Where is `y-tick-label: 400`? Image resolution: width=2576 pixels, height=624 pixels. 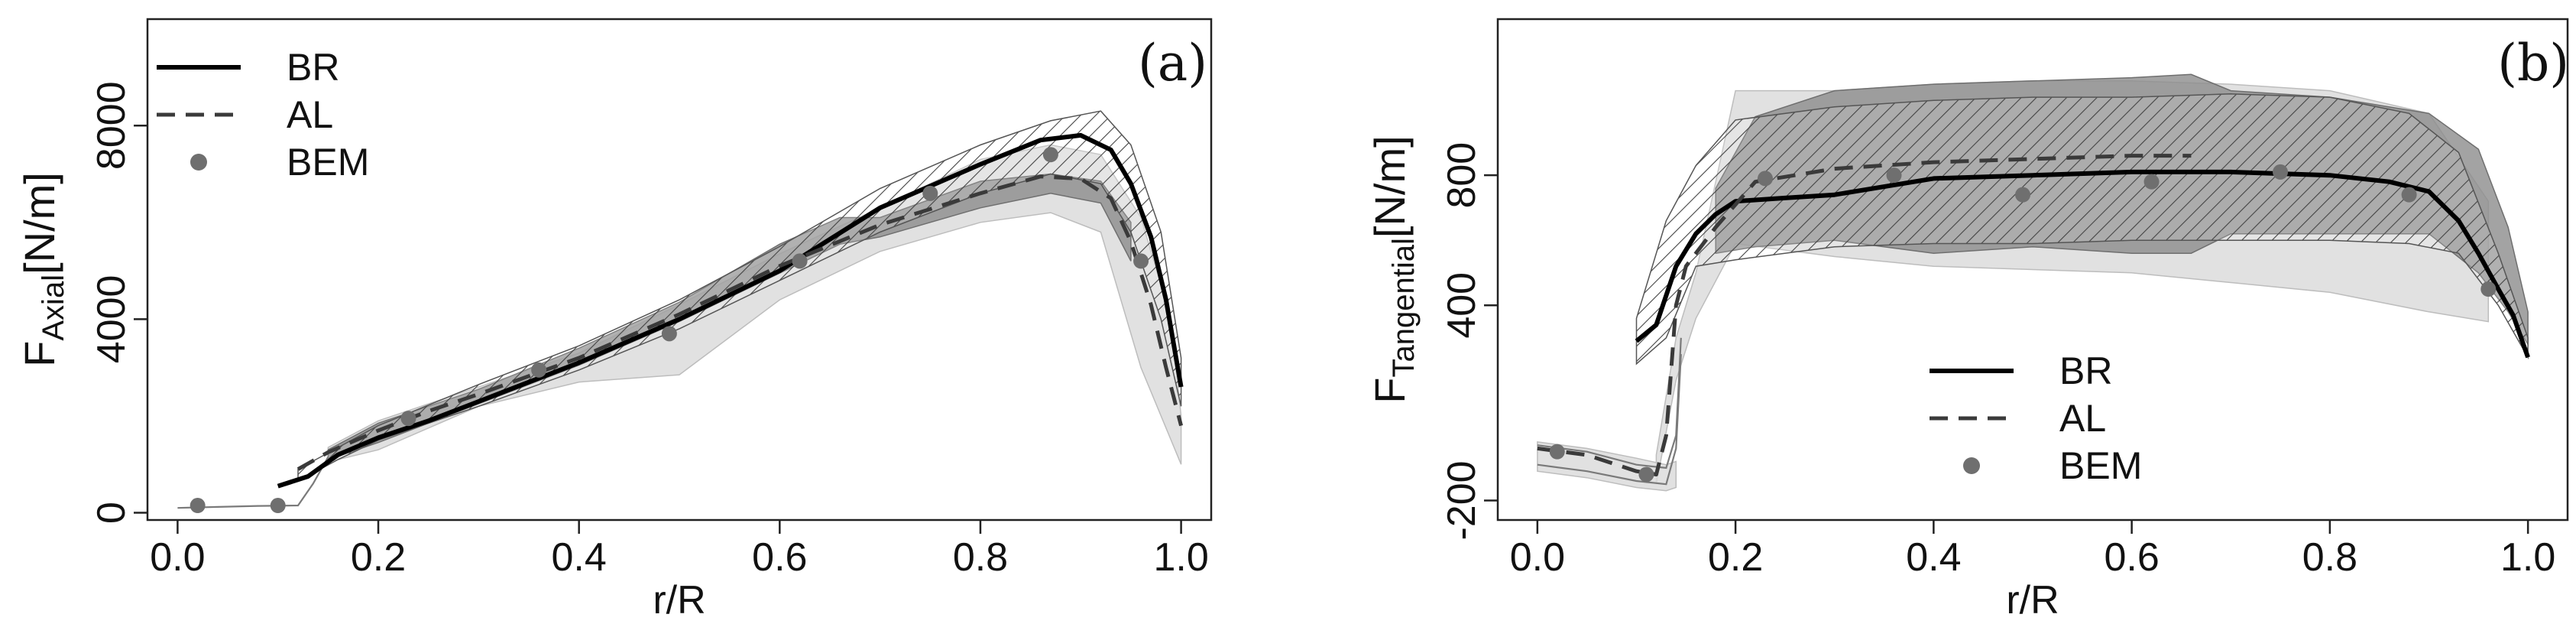 y-tick-label: 400 is located at coordinates (1462, 305).